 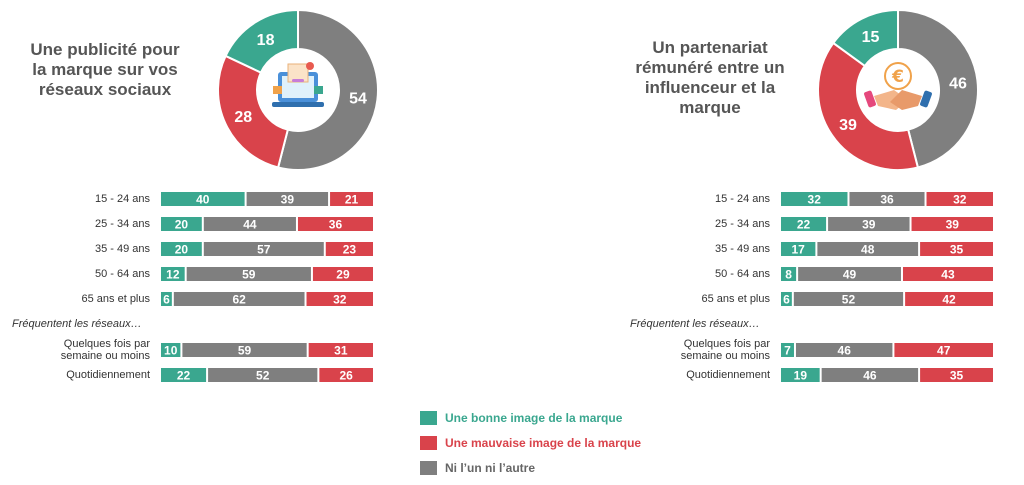 I want to click on legend-item-good: Une bonne image de la marque, so click(x=530, y=417).